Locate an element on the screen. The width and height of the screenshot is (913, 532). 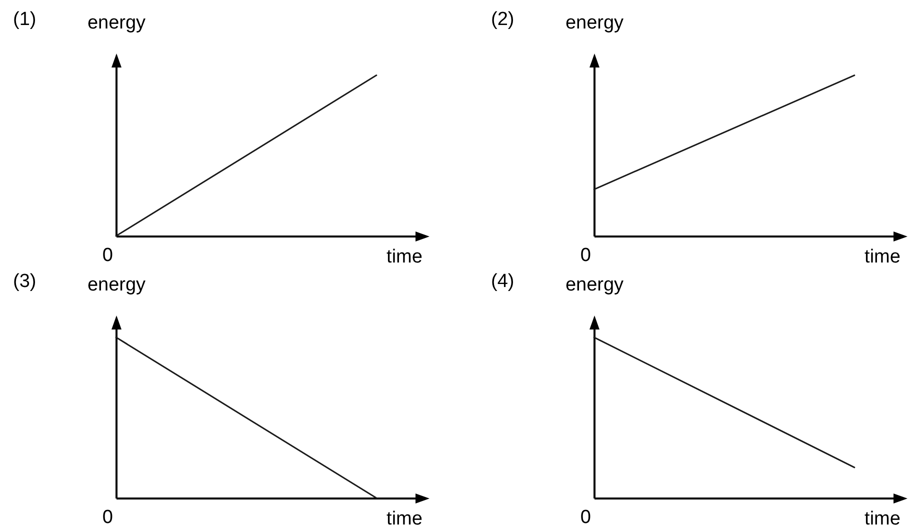
chart-title: (1) is located at coordinates (24, 19).